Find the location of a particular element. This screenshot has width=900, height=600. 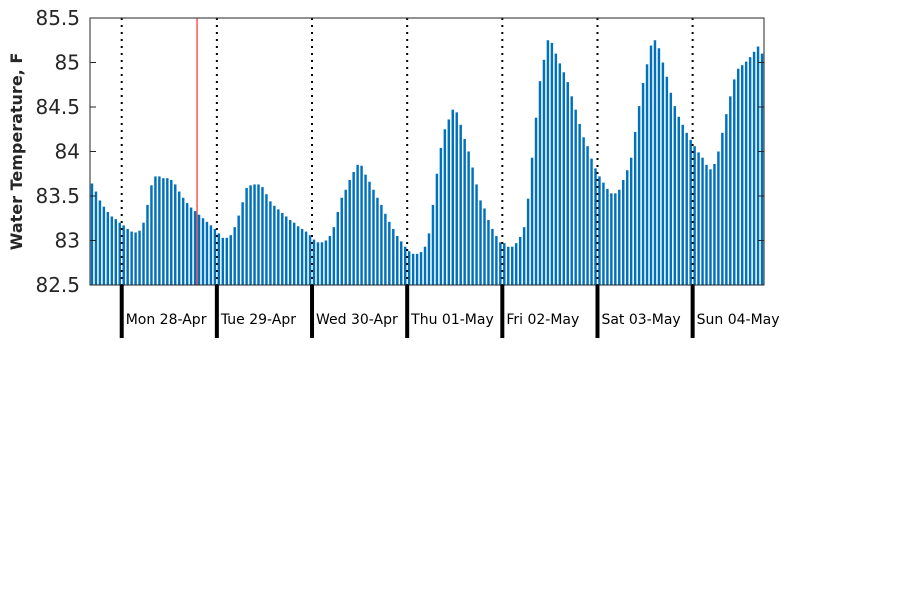

y-tick-label: 85 is located at coordinates (67, 63).